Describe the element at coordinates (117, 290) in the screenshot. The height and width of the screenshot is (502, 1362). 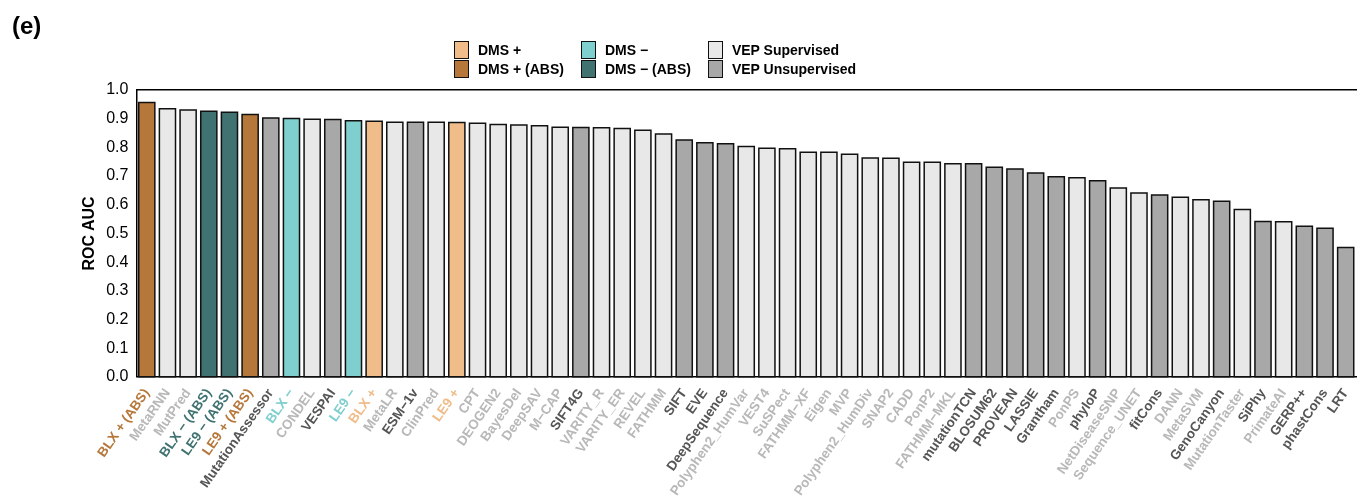
I see `y-tick-label: 0.3` at that location.